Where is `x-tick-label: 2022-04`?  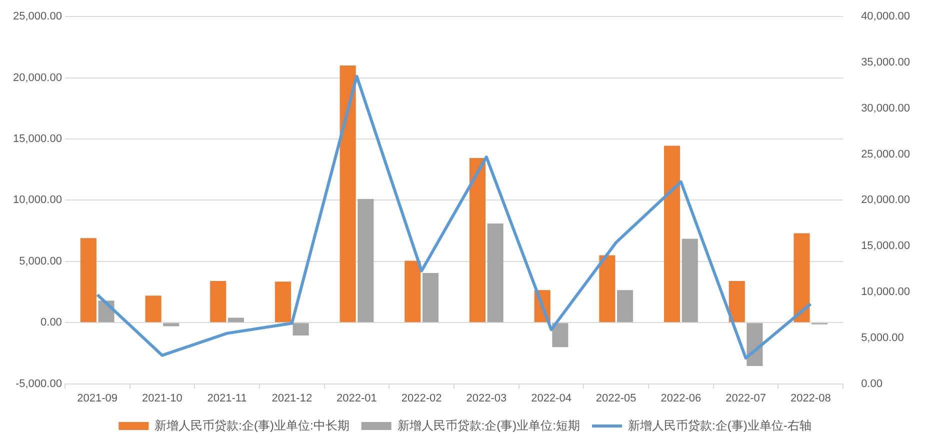 x-tick-label: 2022-04 is located at coordinates (551, 398).